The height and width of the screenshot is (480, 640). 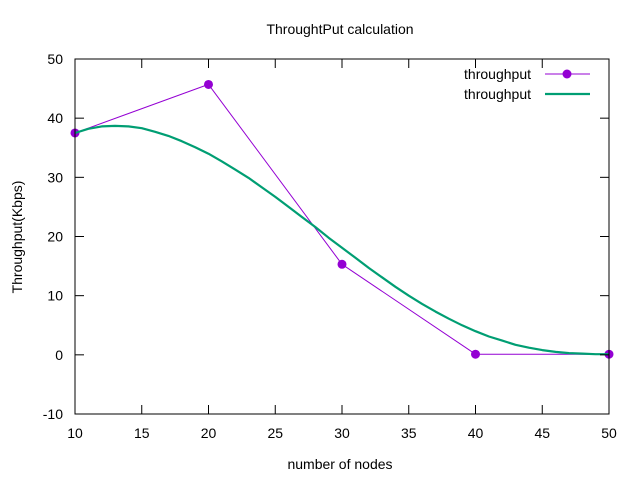 I want to click on x-tick-label: 15, so click(x=142, y=433).